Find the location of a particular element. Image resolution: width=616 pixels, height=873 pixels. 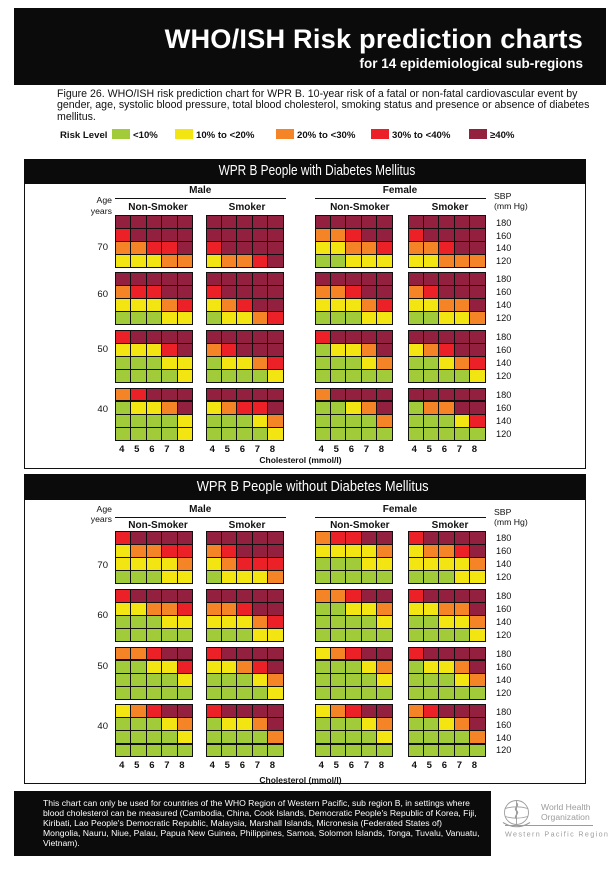

svg-text: Organization is located at coordinates (565, 817).